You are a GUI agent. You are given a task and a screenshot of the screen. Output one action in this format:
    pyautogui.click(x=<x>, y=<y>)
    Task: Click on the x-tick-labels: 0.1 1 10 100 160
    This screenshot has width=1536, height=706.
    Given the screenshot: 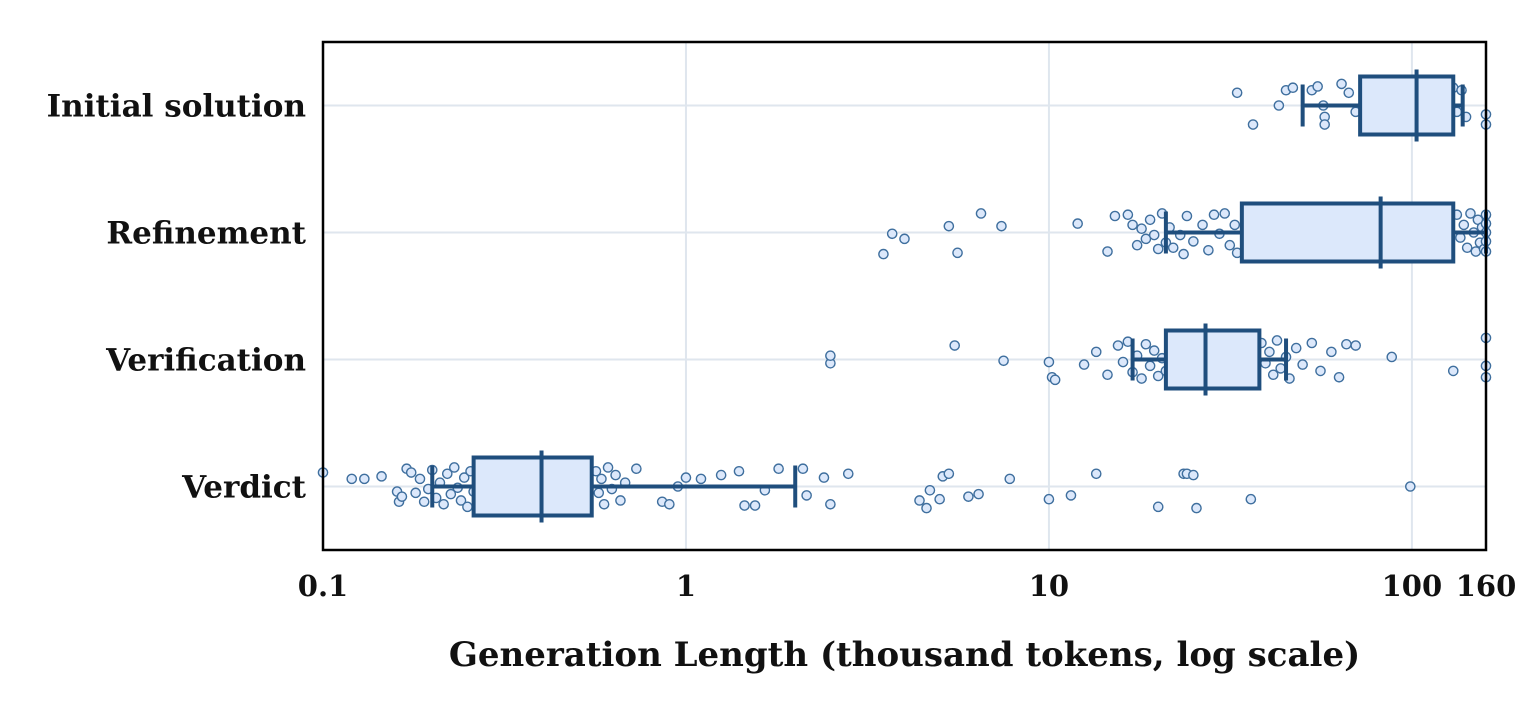 What is the action you would take?
    pyautogui.click(x=907, y=586)
    